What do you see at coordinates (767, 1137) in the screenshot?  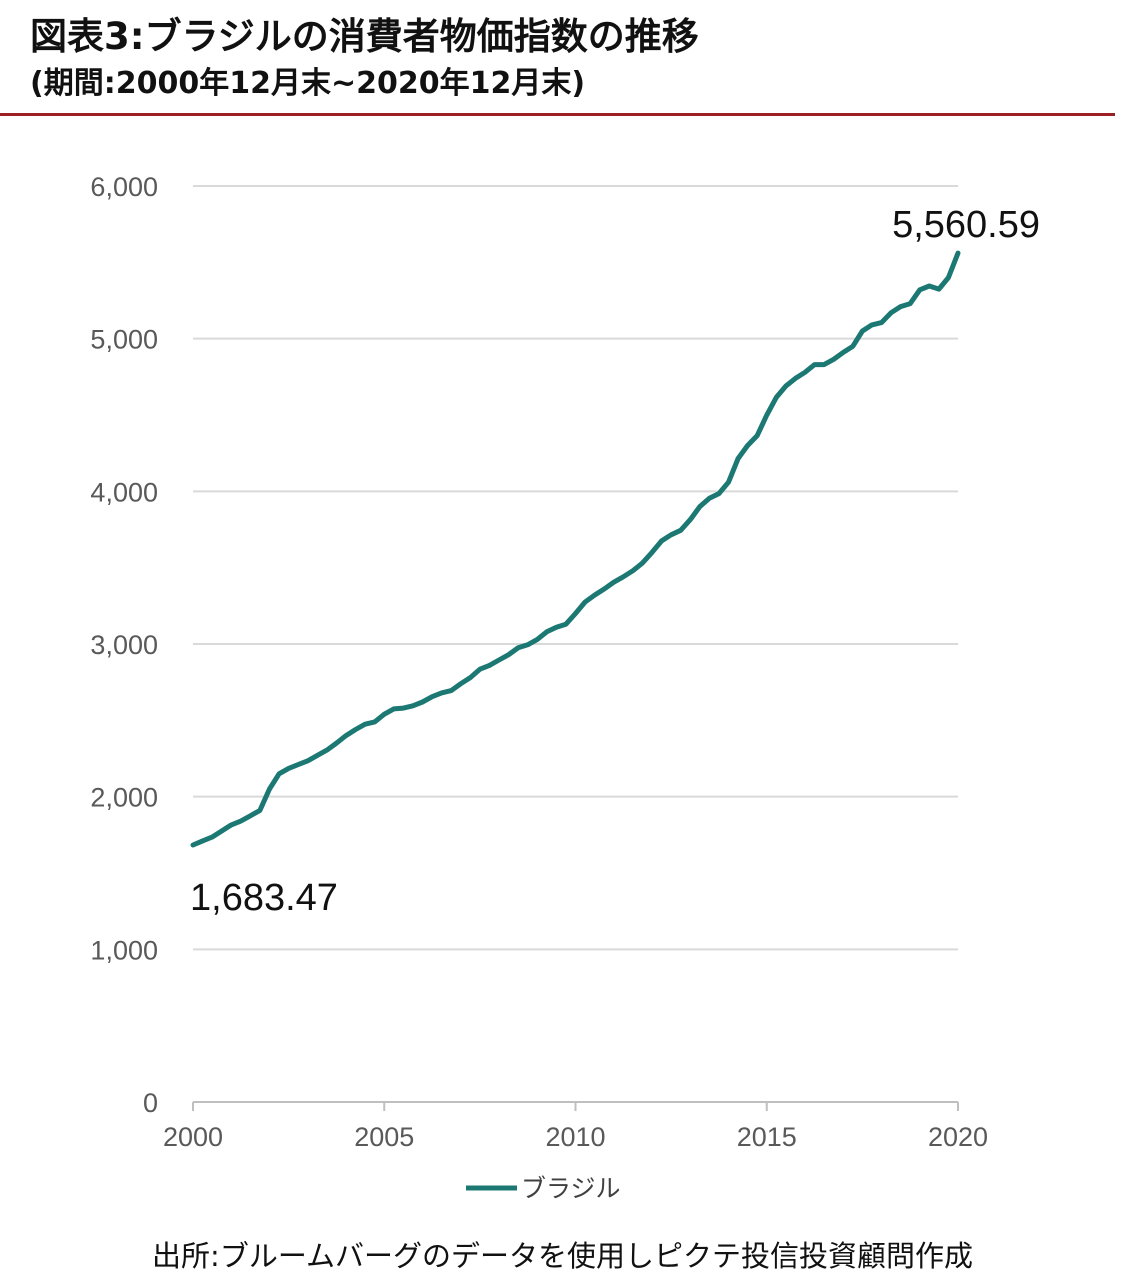 I see `x-tick-label: 2015` at bounding box center [767, 1137].